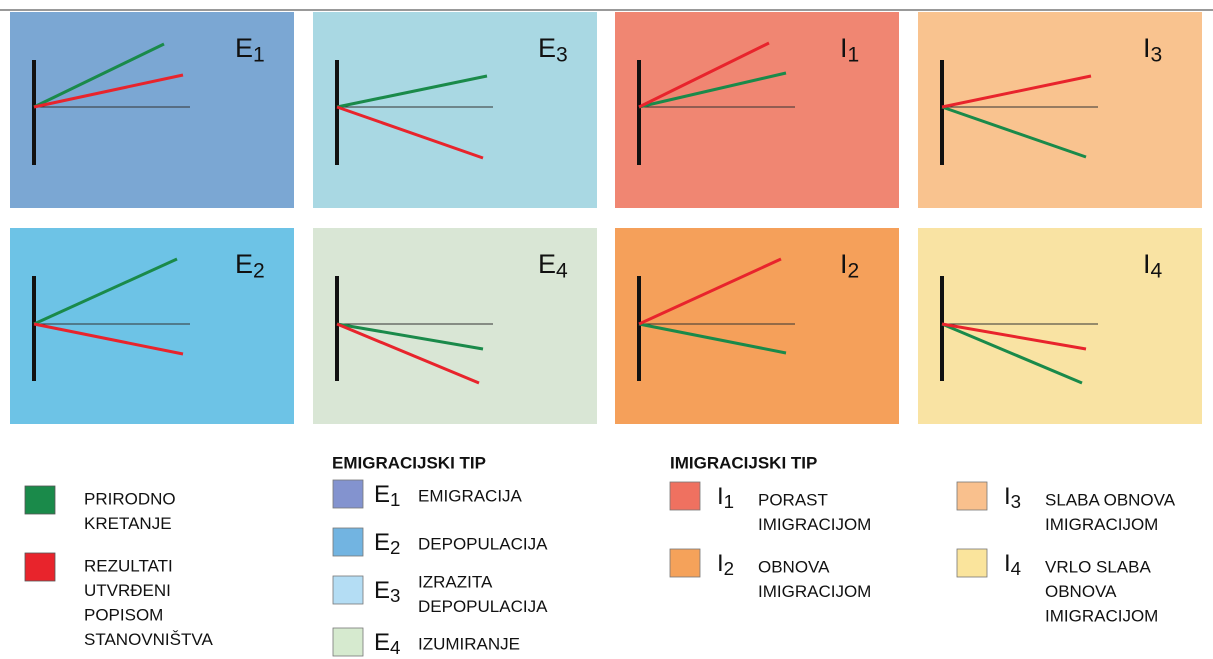 The image size is (1213, 659). What do you see at coordinates (127, 590) in the screenshot?
I see `legend-text: UTVRĐENI` at bounding box center [127, 590].